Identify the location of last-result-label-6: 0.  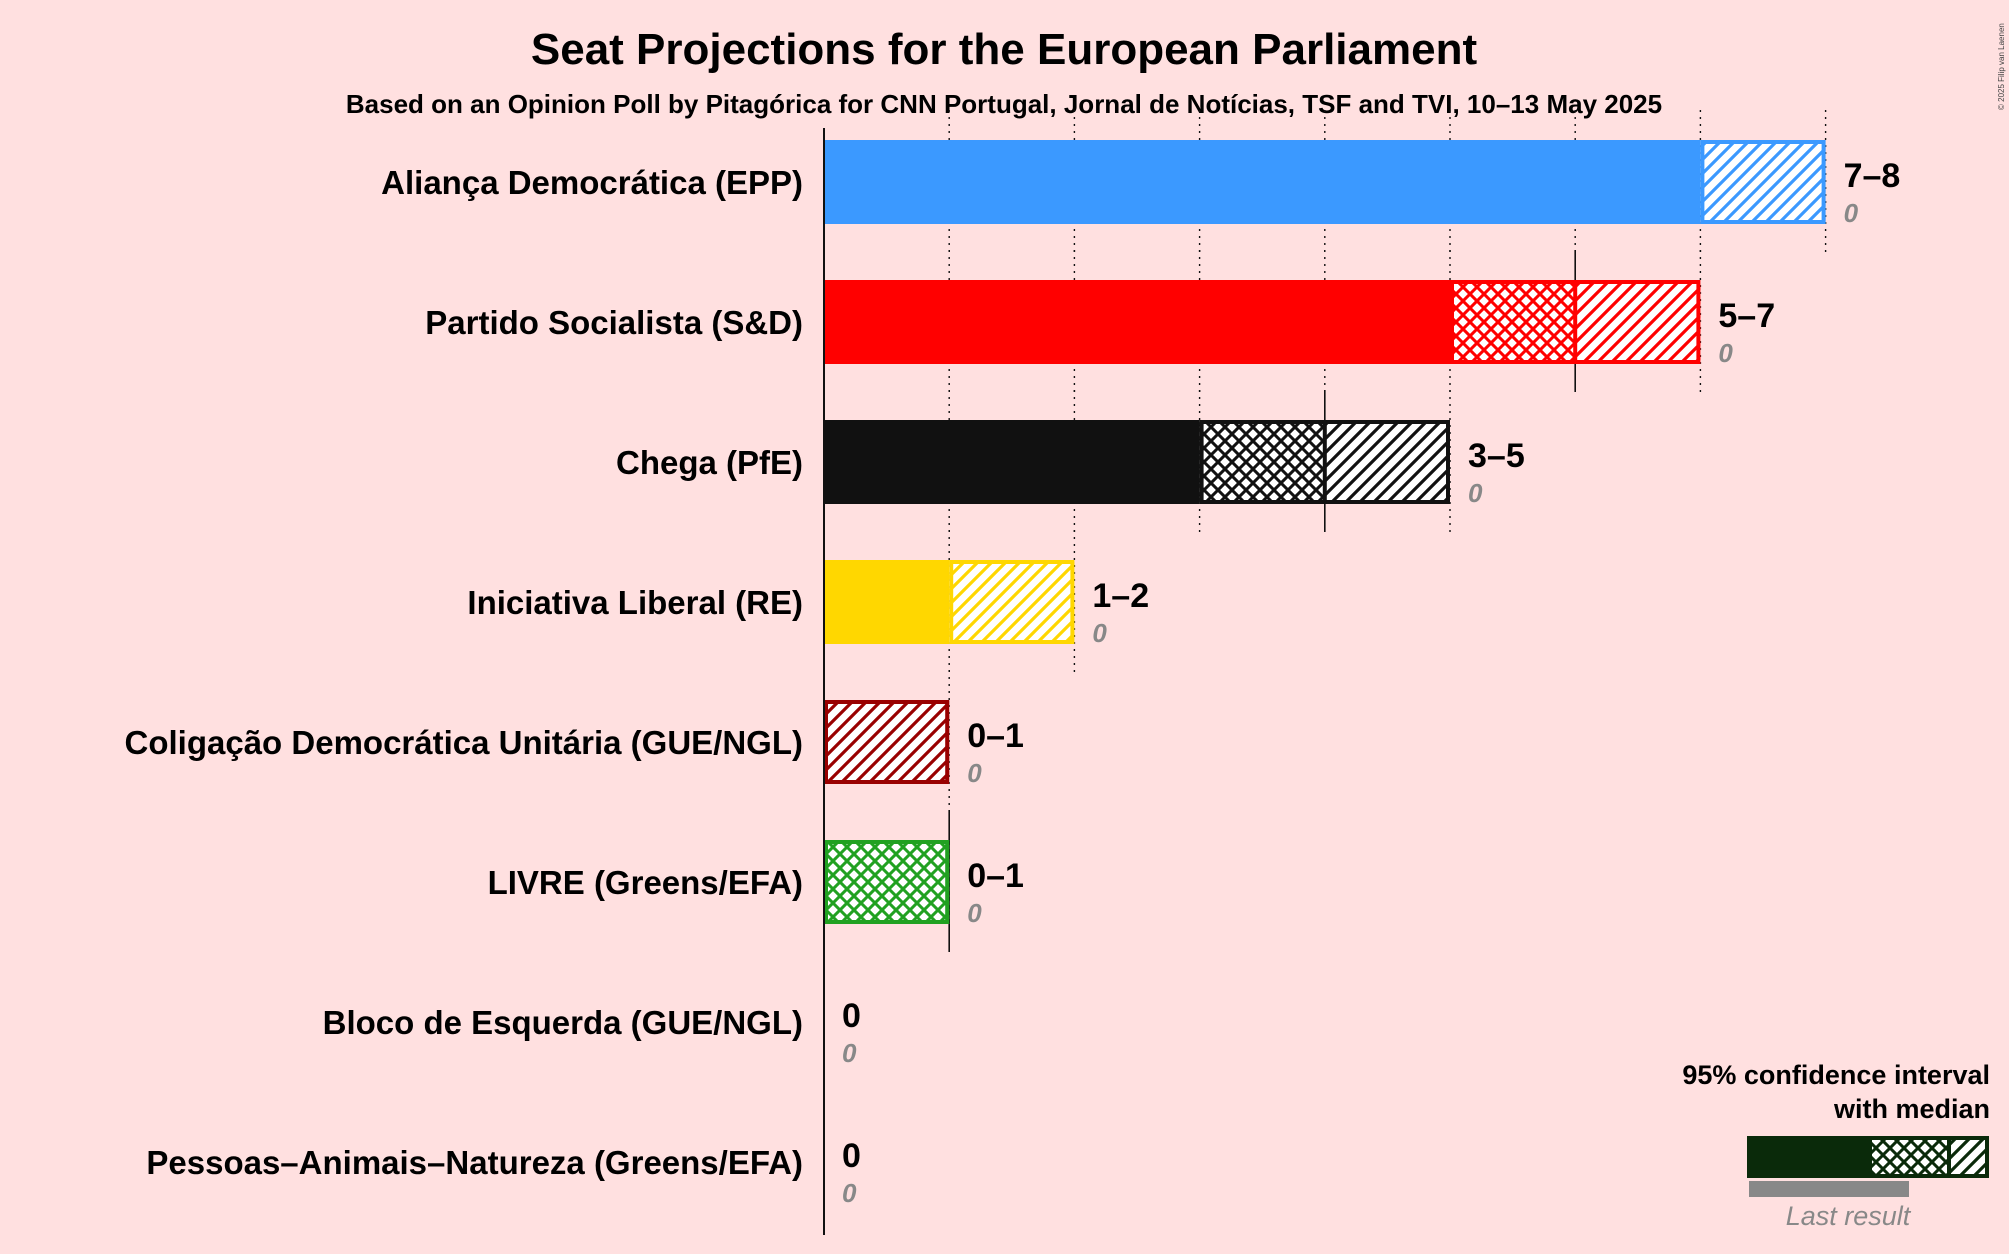
(974, 913).